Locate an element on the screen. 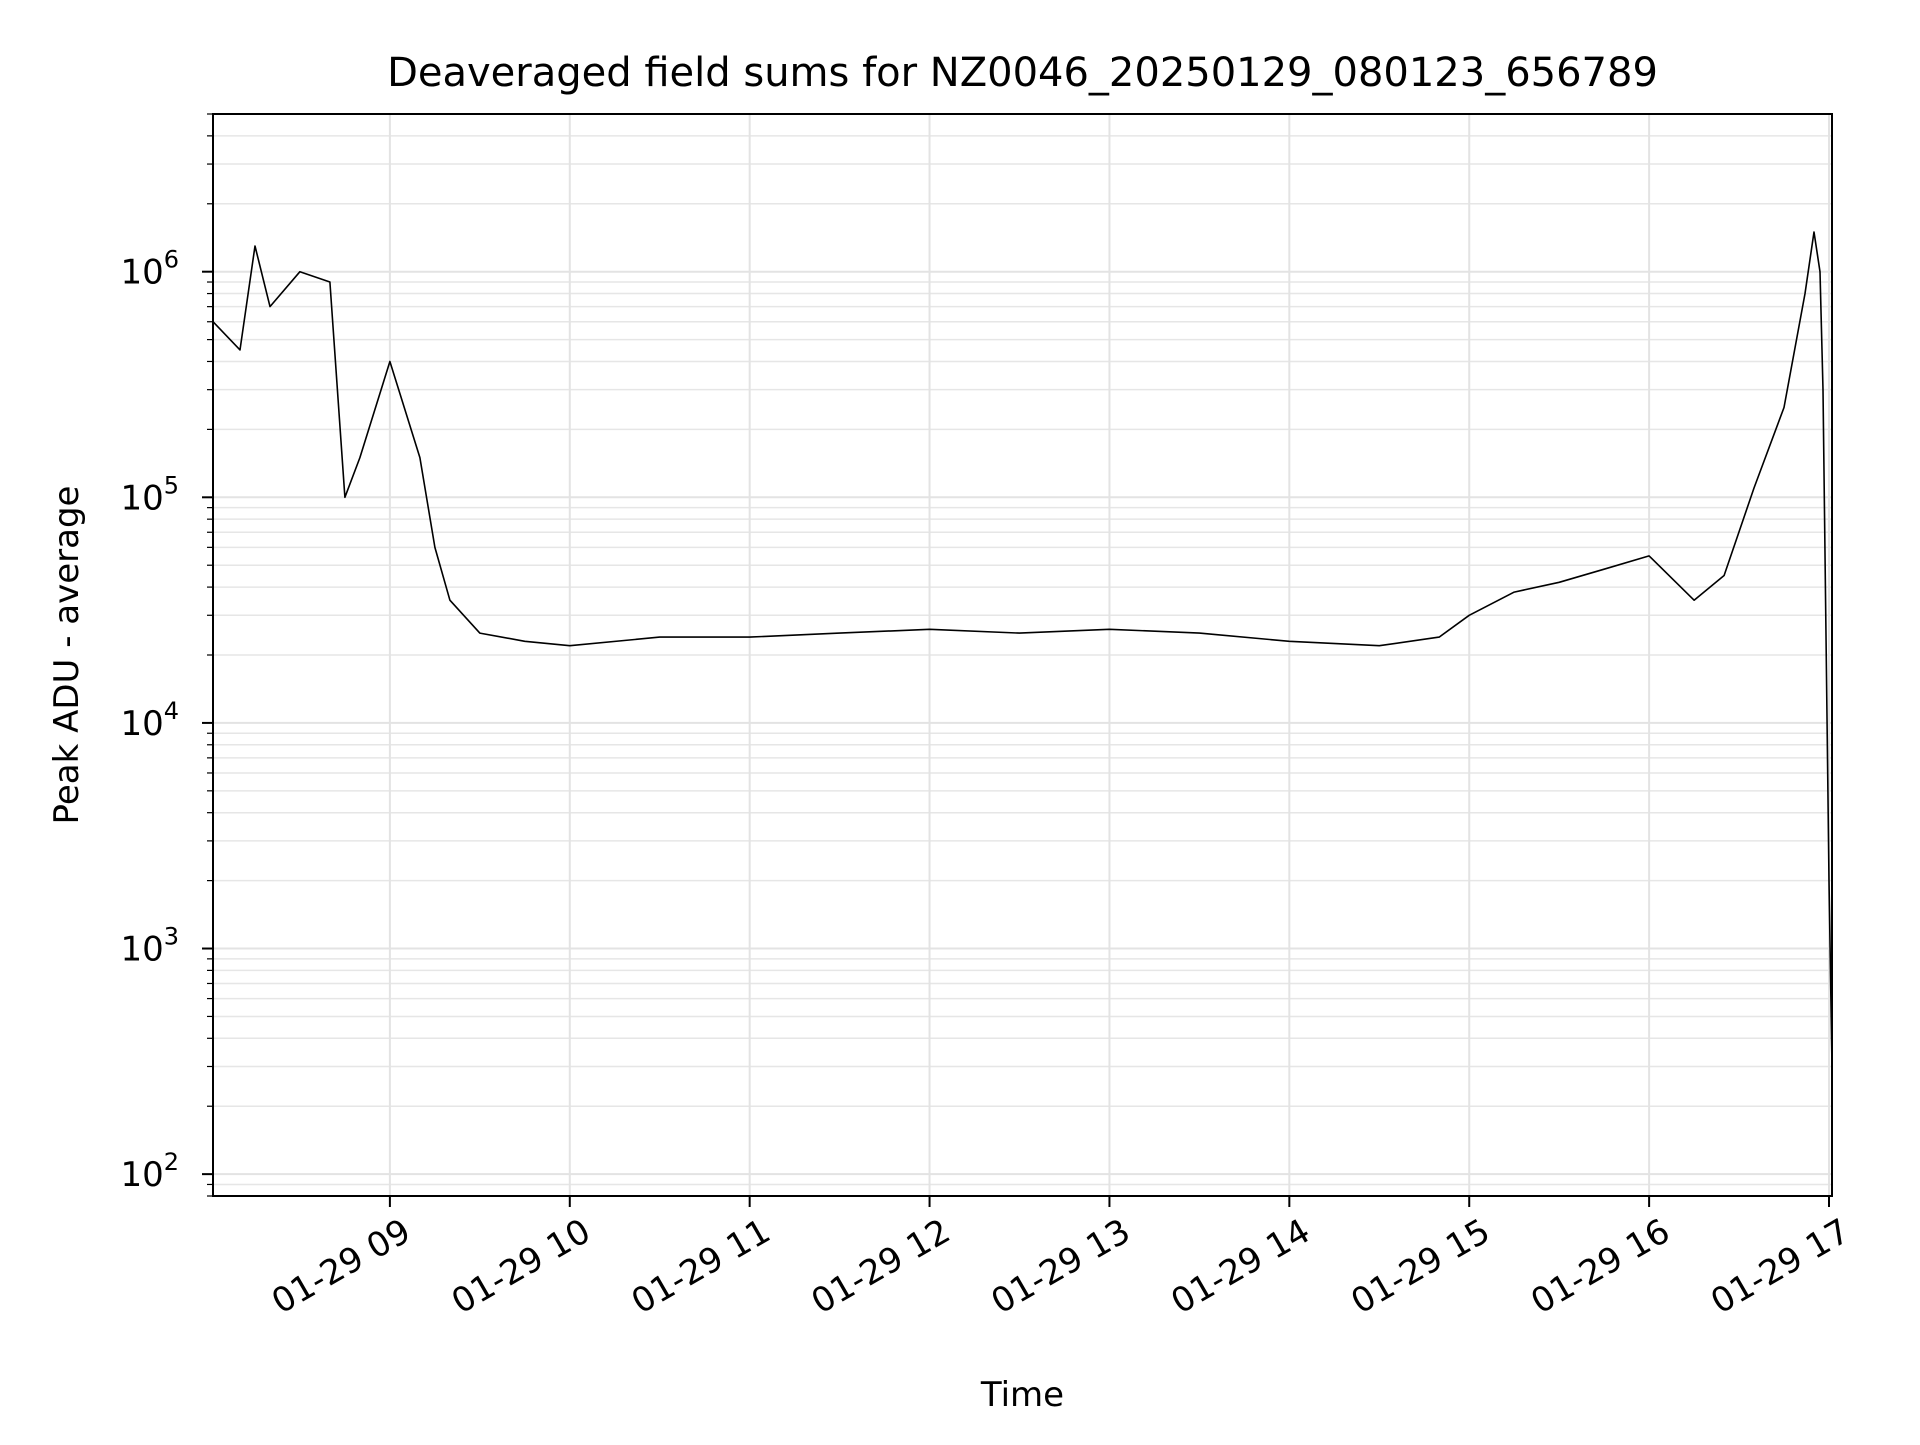 Image resolution: width=1920 pixels, height=1445 pixels. y-tick-label: 10³ is located at coordinates (149, 946).